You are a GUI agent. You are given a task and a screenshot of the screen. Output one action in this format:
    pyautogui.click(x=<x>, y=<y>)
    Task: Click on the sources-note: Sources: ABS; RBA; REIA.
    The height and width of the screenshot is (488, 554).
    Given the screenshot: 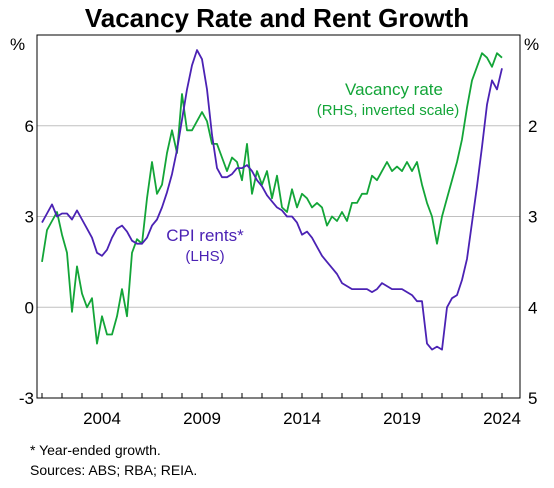 What is the action you would take?
    pyautogui.click(x=114, y=470)
    